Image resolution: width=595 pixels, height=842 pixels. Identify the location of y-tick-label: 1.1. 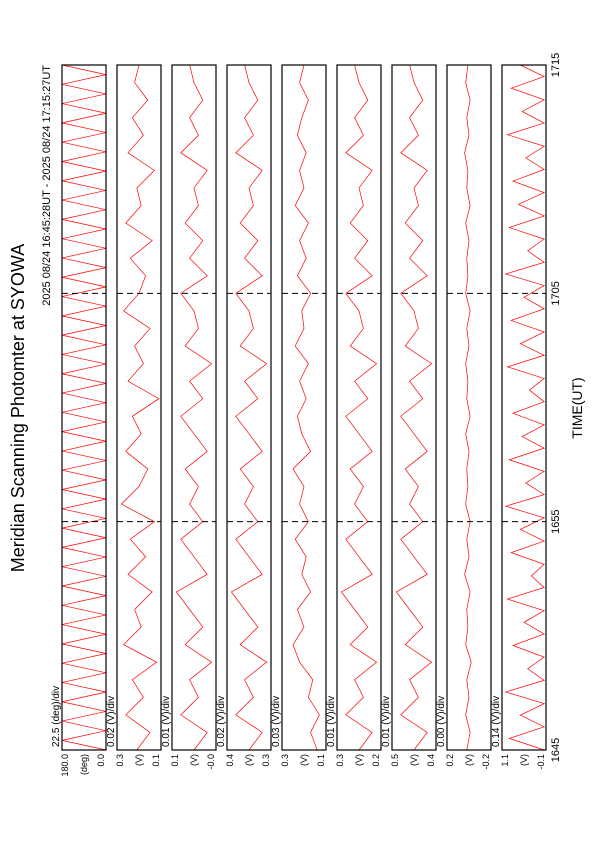
(505, 760).